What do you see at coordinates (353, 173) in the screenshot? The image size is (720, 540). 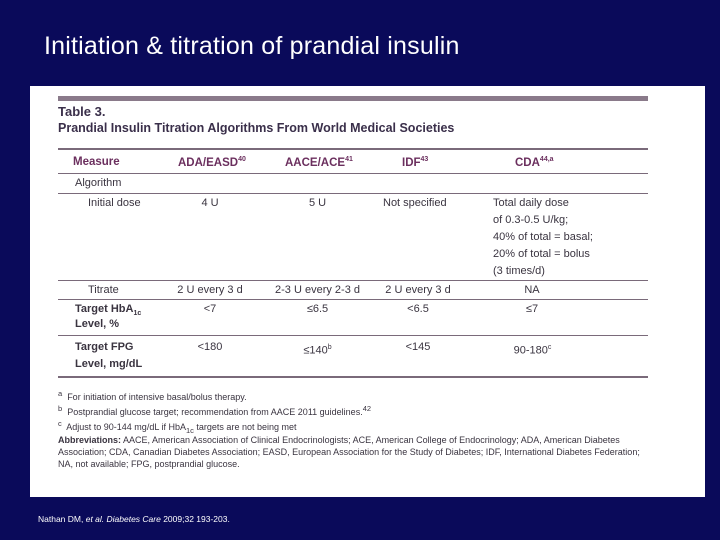 I see `header-bottom-rule` at bounding box center [353, 173].